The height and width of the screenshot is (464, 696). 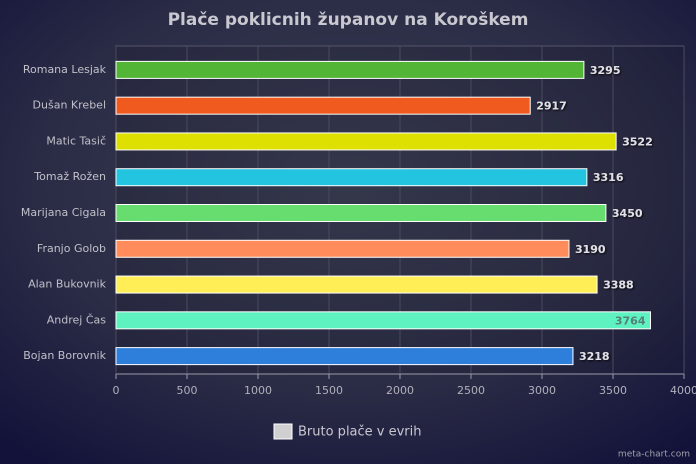 I want to click on x-tick-label: 1000, so click(x=258, y=390).